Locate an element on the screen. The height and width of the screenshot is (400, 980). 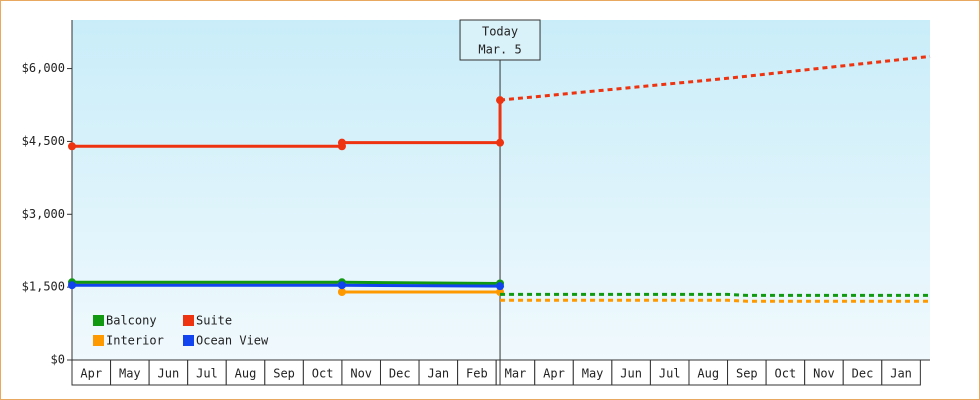
y-tick-label: $3,000 is located at coordinates (43, 214).